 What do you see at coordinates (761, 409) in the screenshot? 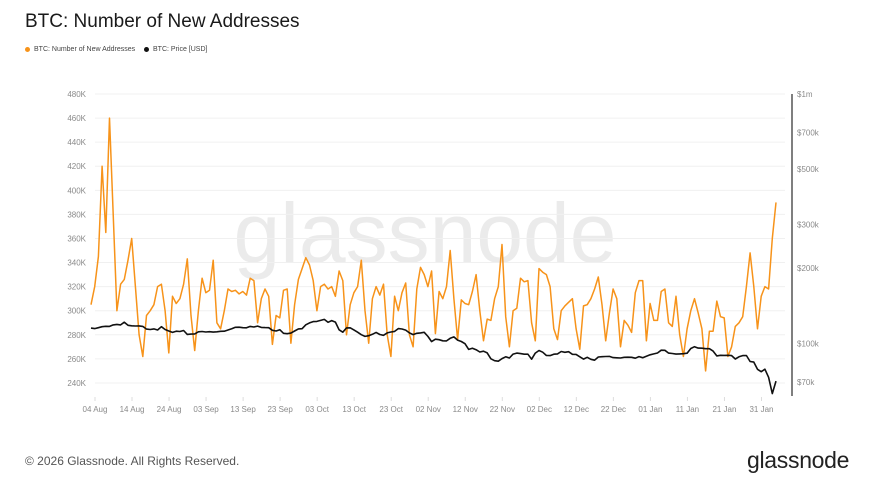
I see `x-tick-label: 31 Jan` at bounding box center [761, 409].